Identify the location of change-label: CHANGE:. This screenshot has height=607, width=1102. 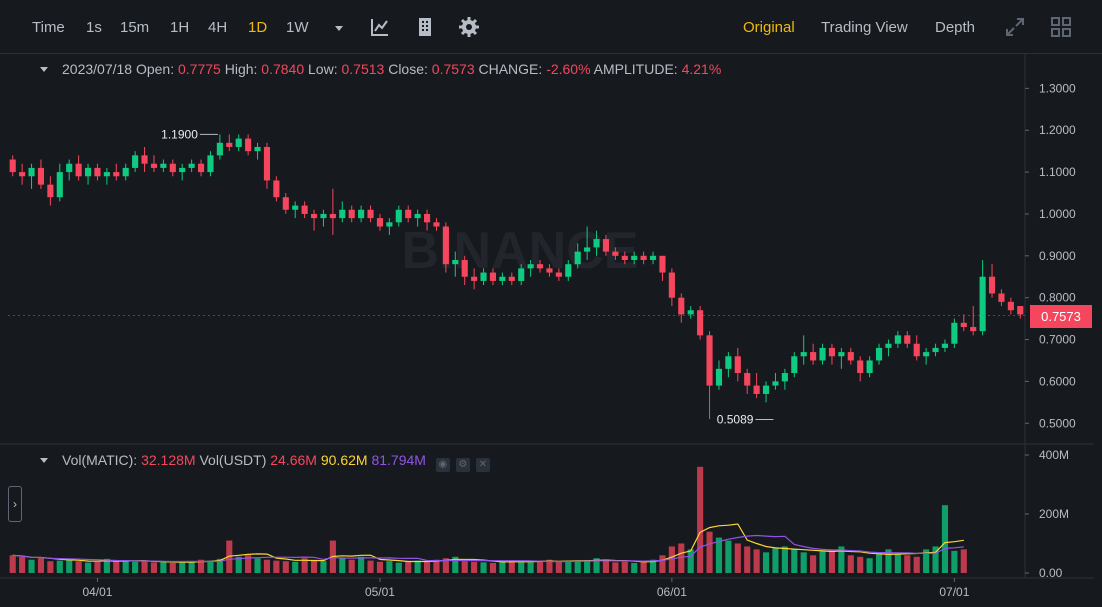
(510, 69).